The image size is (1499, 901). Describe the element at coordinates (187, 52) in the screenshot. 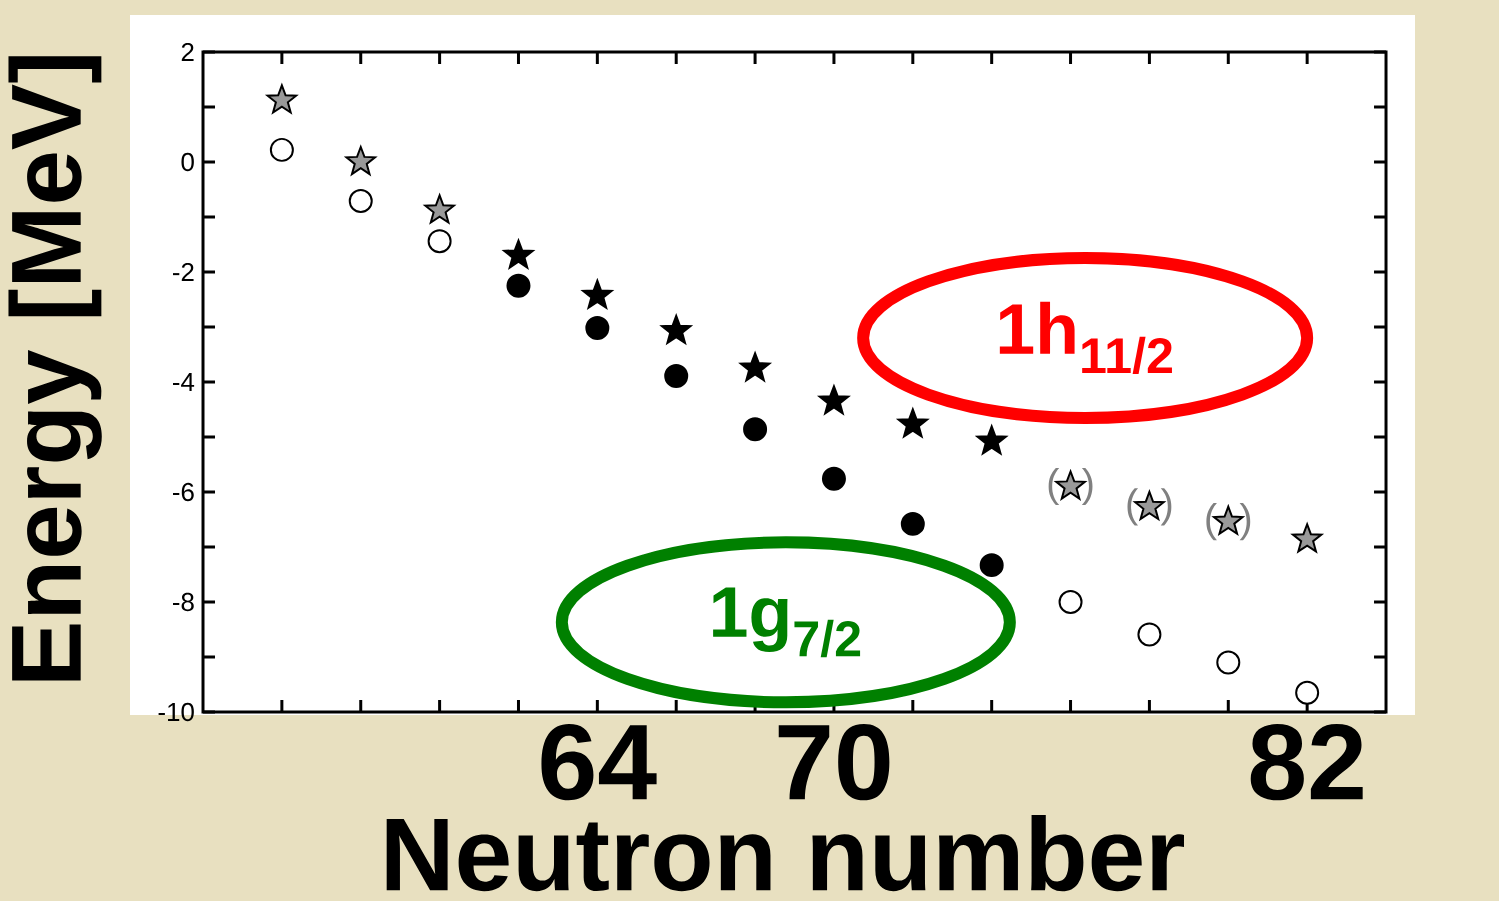

I see `y-tick-label: 2` at that location.